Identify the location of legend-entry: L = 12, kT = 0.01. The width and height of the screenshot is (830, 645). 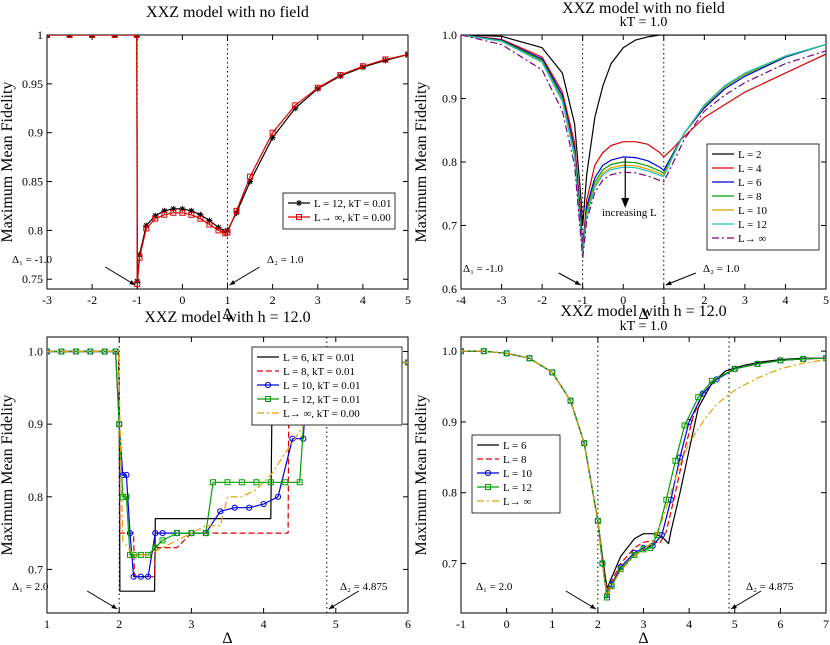
(322, 400).